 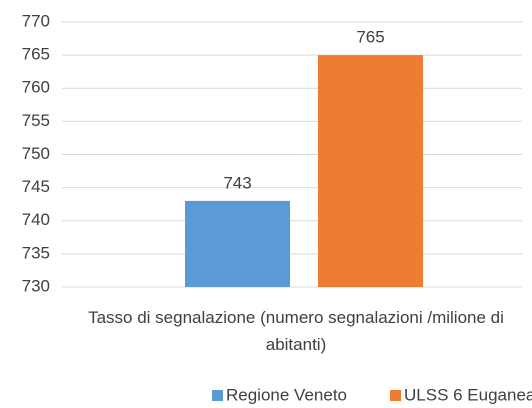 I want to click on y-tick-label: 730, so click(x=36, y=285).